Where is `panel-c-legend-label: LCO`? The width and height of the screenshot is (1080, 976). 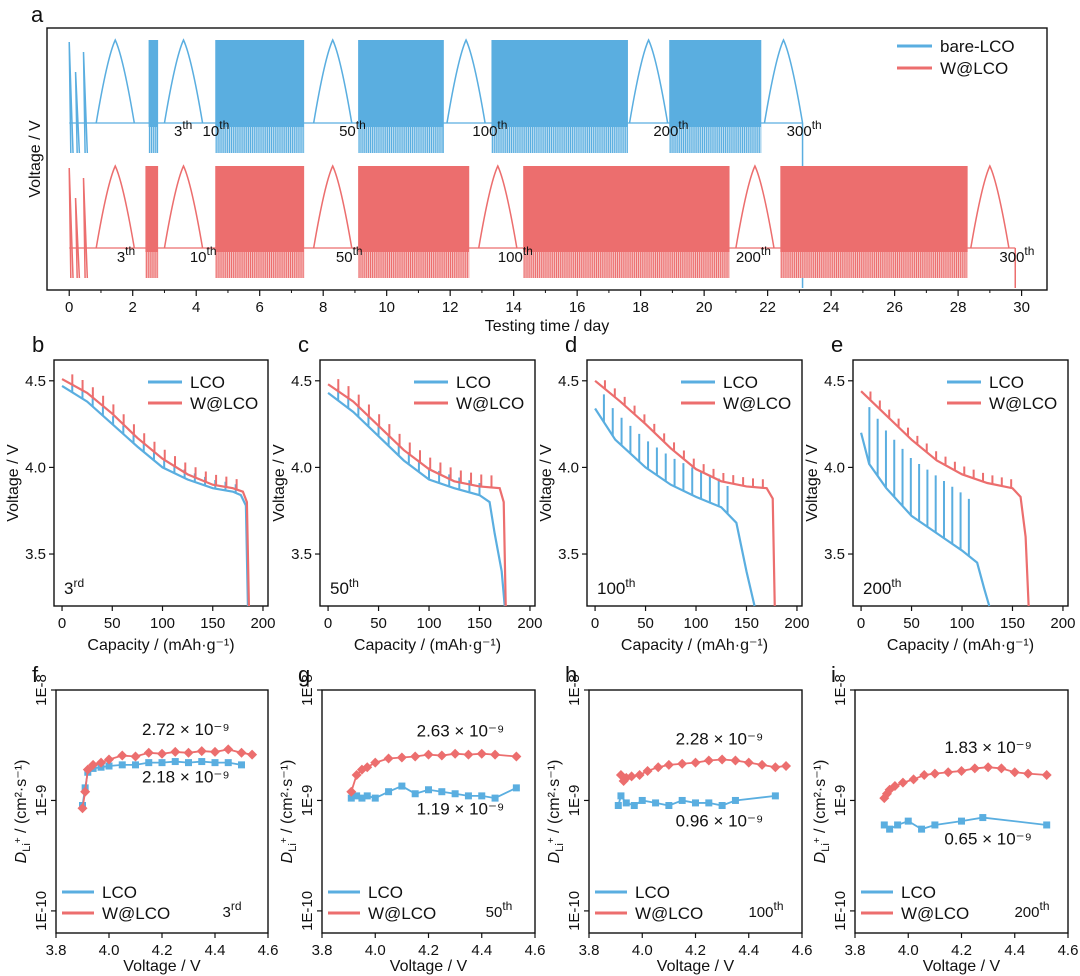 panel-c-legend-label: LCO is located at coordinates (473, 382).